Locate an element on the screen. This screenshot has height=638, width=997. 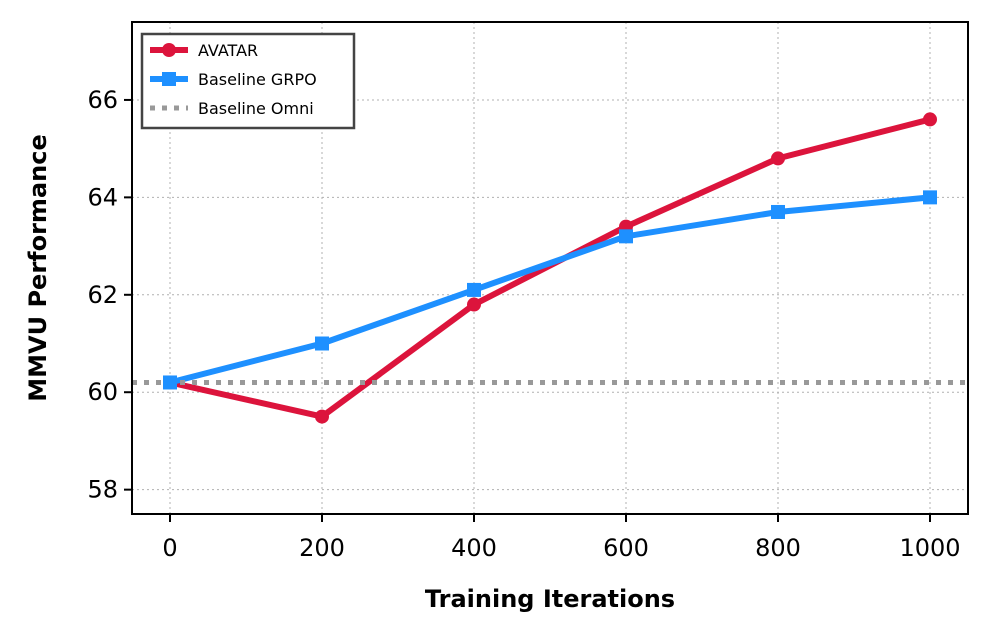
legend-marker-baseline-grpo is located at coordinates (169, 79).